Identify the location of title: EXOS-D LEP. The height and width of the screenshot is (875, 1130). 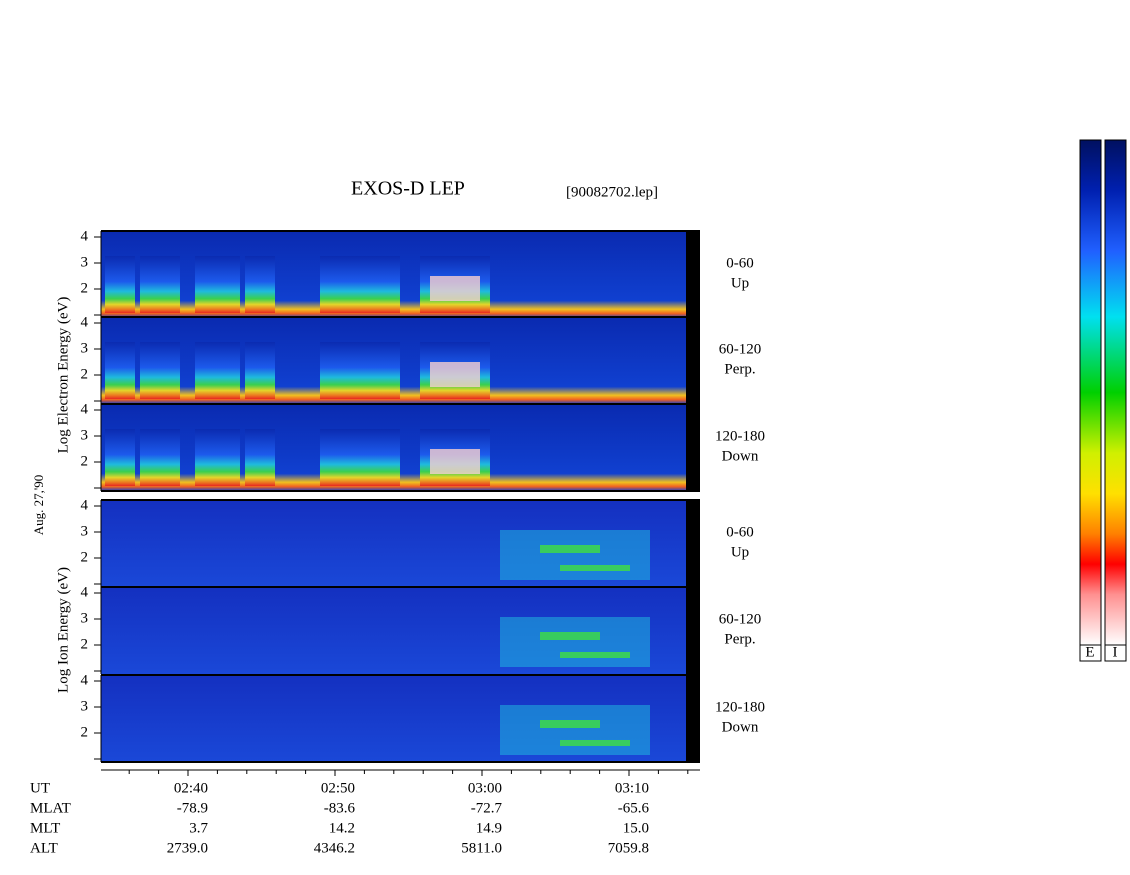
(408, 189).